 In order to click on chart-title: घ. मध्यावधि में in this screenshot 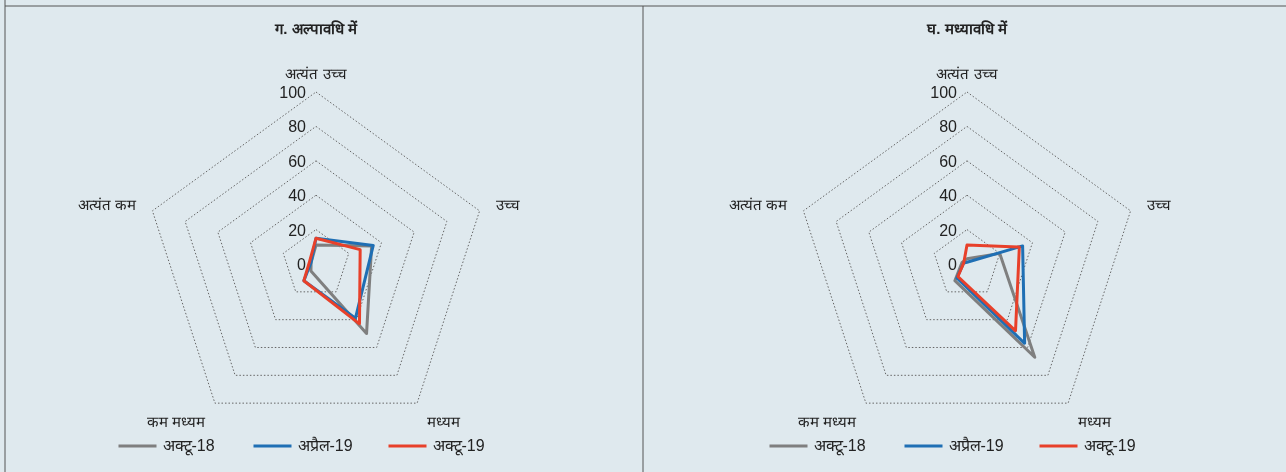, I will do `click(967, 28)`.